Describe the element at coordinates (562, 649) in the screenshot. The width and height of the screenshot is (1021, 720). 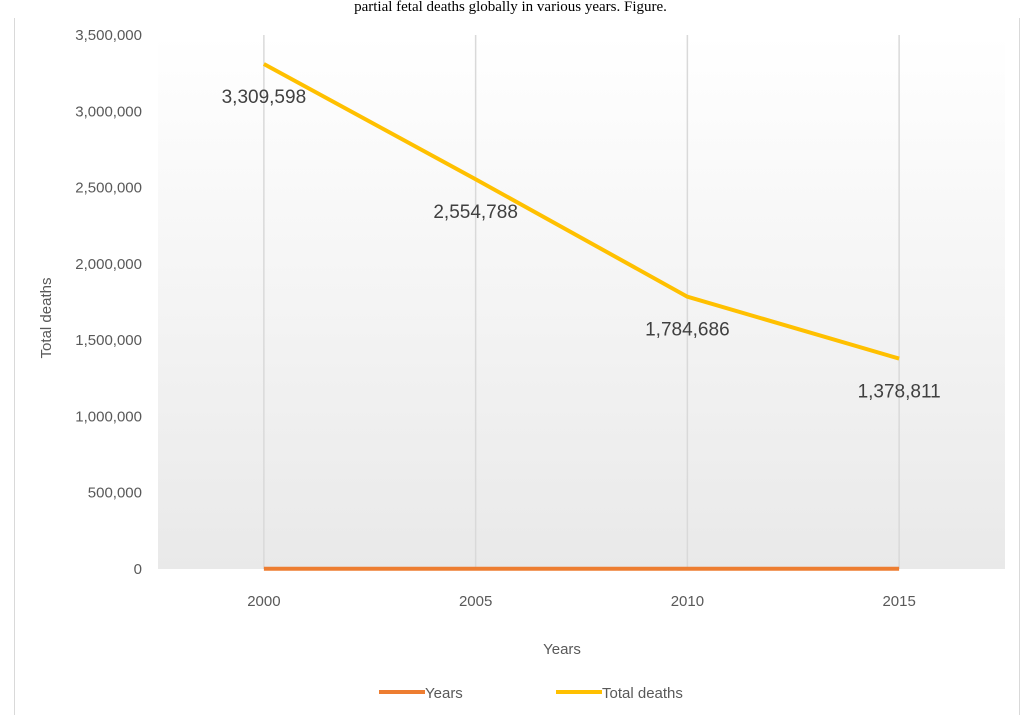
I see `x-axis-title: Years` at that location.